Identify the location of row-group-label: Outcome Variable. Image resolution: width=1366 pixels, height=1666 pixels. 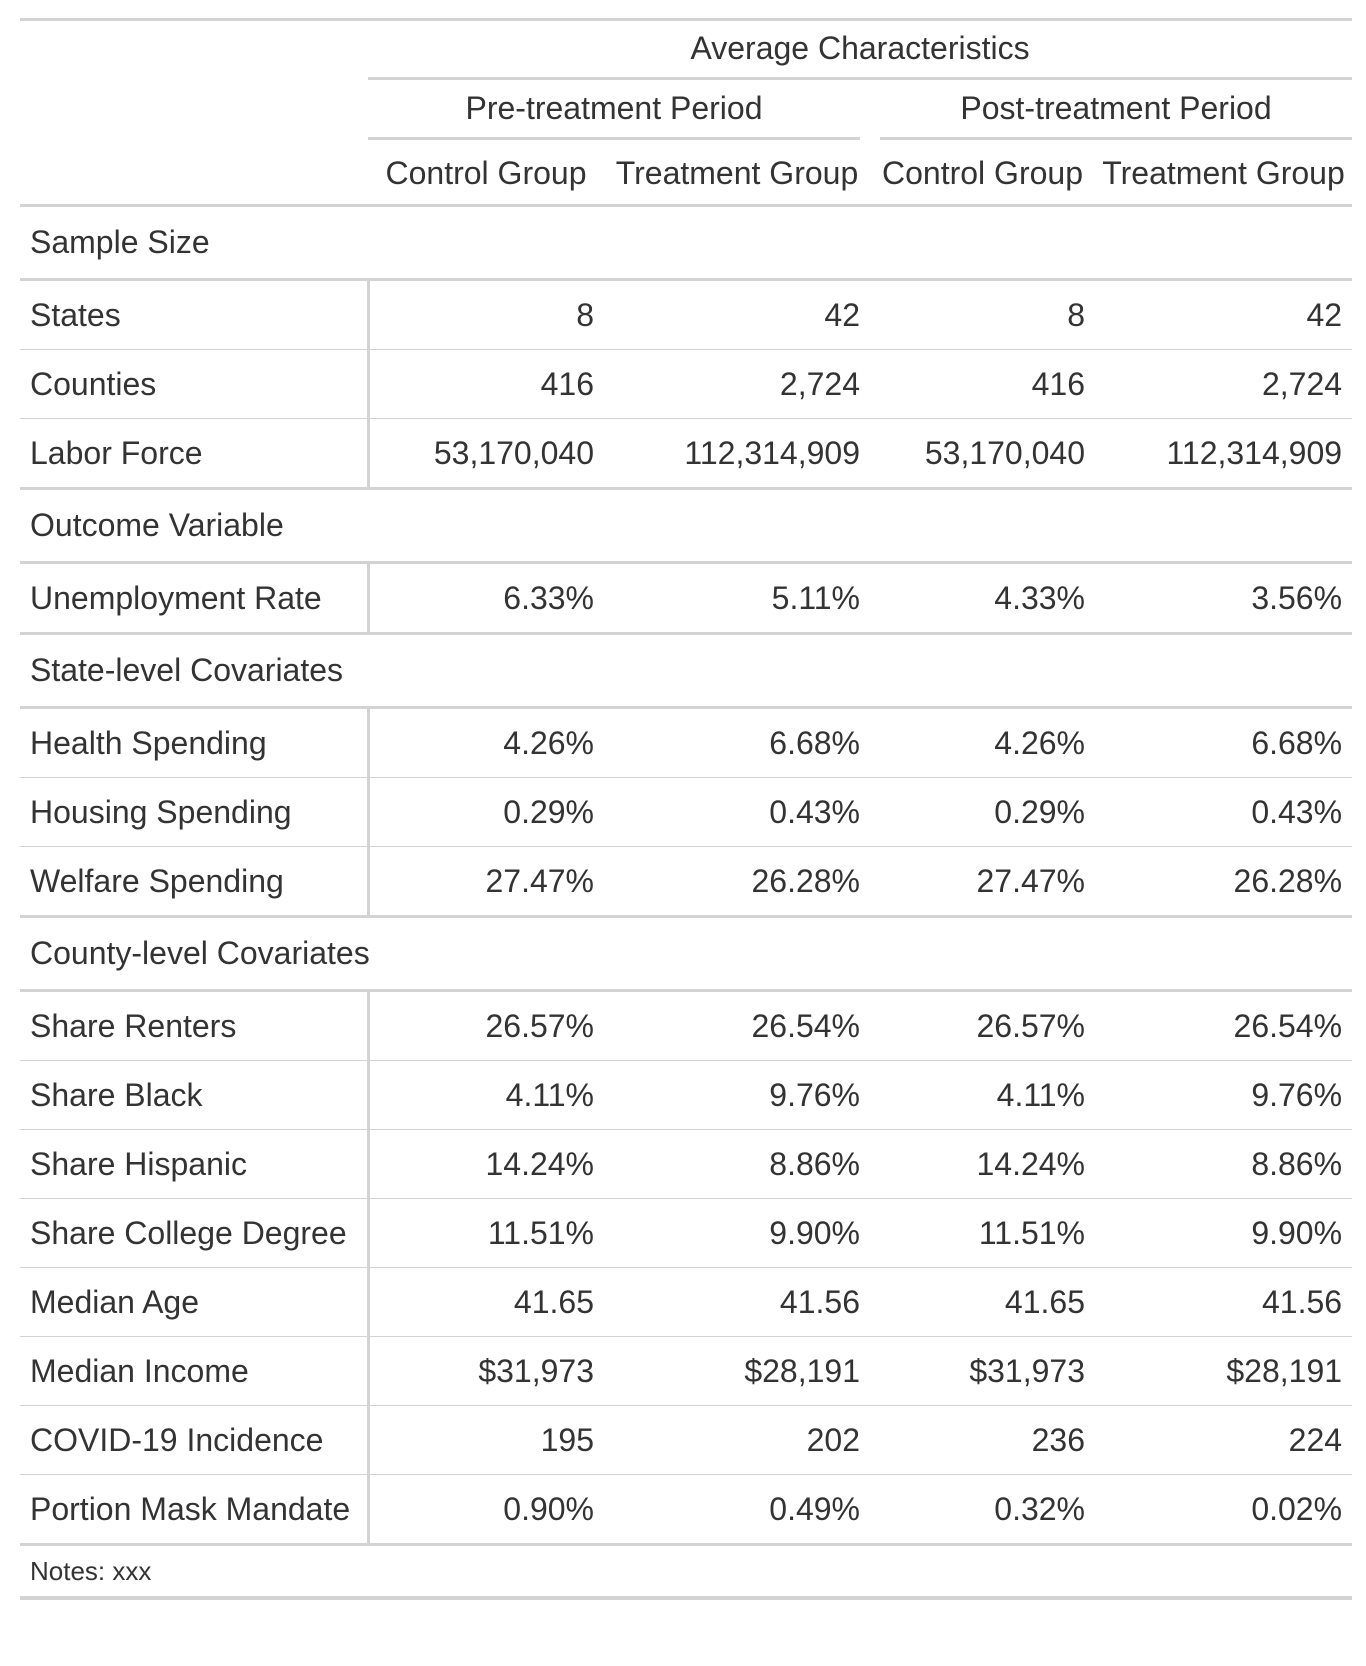
(686, 525).